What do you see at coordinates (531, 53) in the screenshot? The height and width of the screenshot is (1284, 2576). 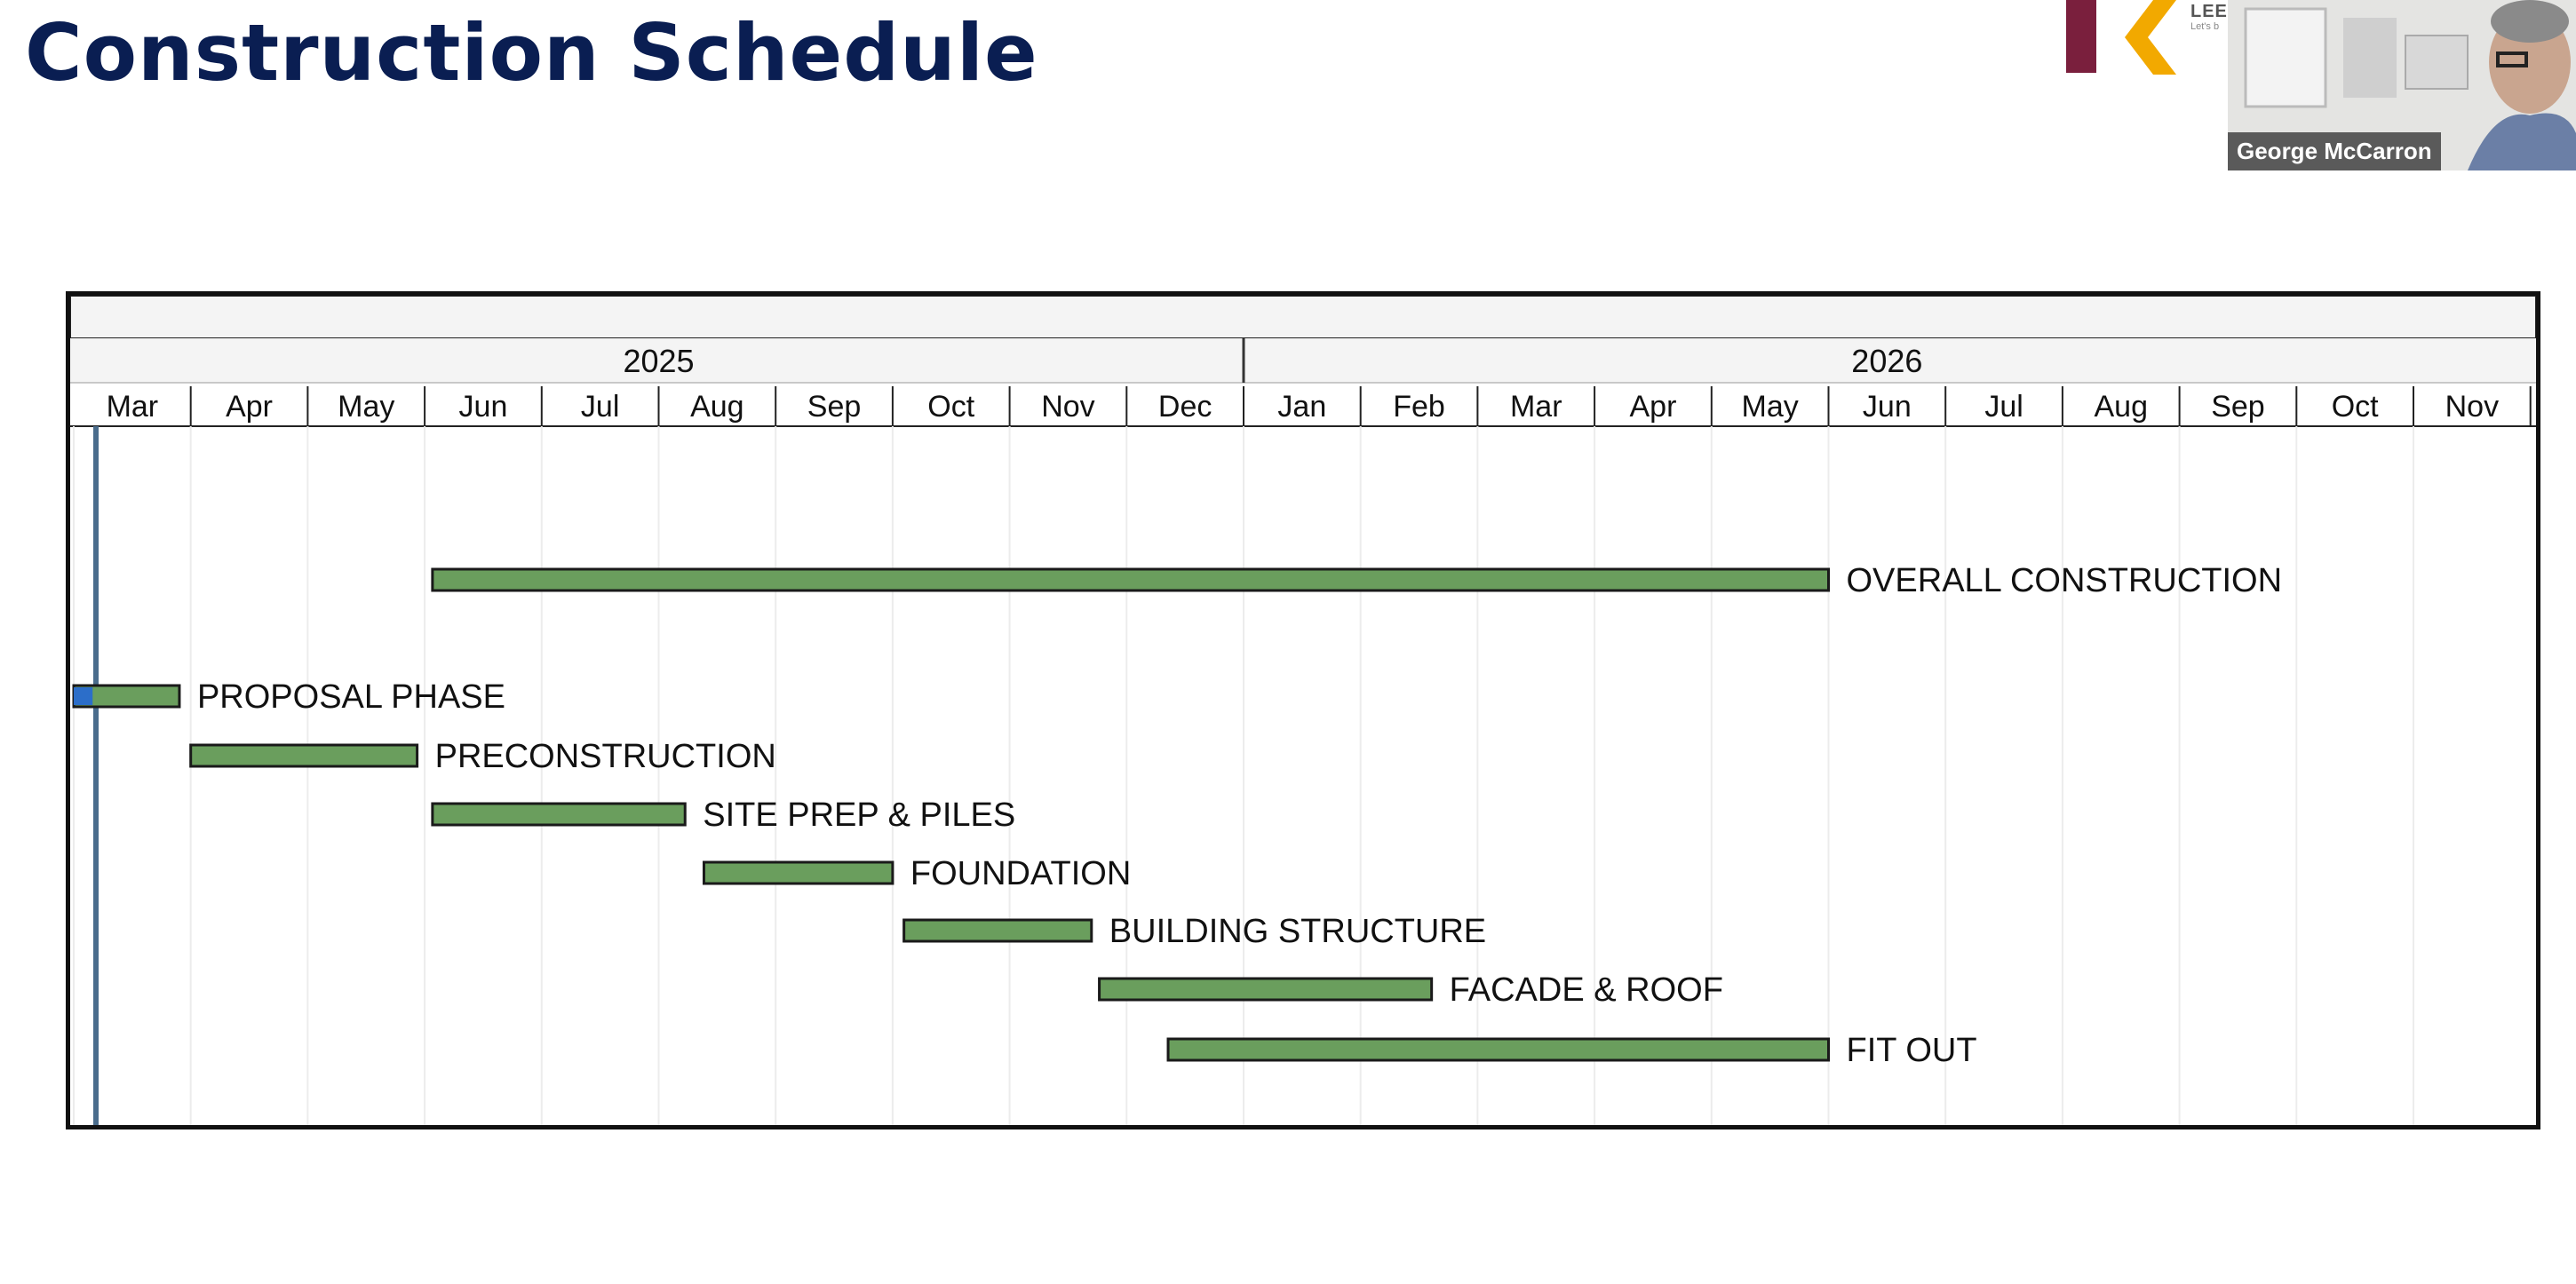 I see `slide-title: Construction Schedule` at bounding box center [531, 53].